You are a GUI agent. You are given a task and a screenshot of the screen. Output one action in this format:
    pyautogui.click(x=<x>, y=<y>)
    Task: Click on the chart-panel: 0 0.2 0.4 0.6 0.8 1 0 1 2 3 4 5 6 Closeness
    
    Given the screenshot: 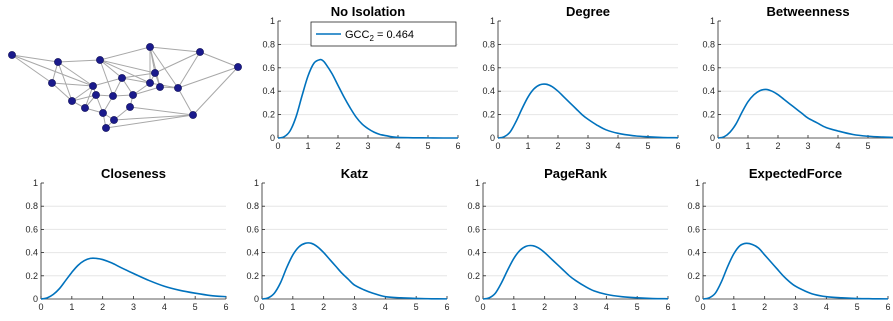 What is the action you would take?
    pyautogui.click(x=126, y=239)
    